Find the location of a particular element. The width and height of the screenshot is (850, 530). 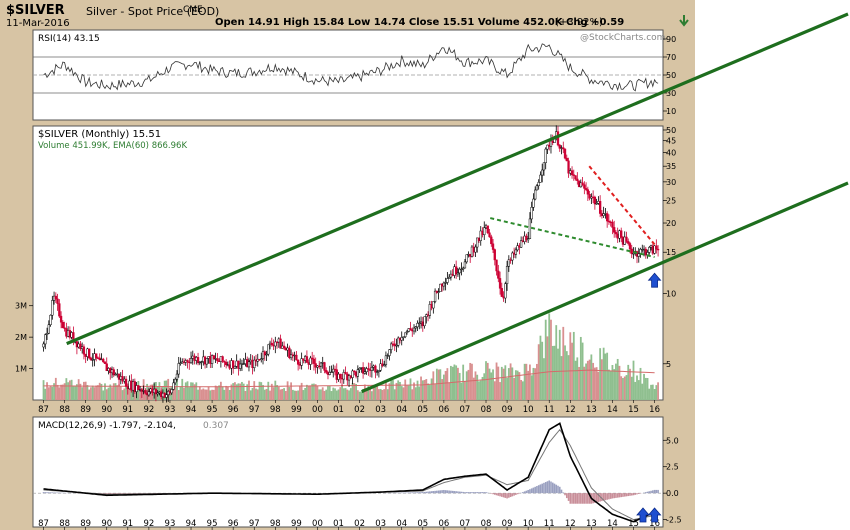

price-tick-label: 5 is located at coordinates (668, 364).